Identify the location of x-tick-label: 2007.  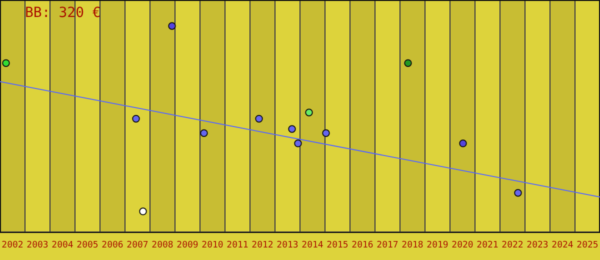
(137, 245).